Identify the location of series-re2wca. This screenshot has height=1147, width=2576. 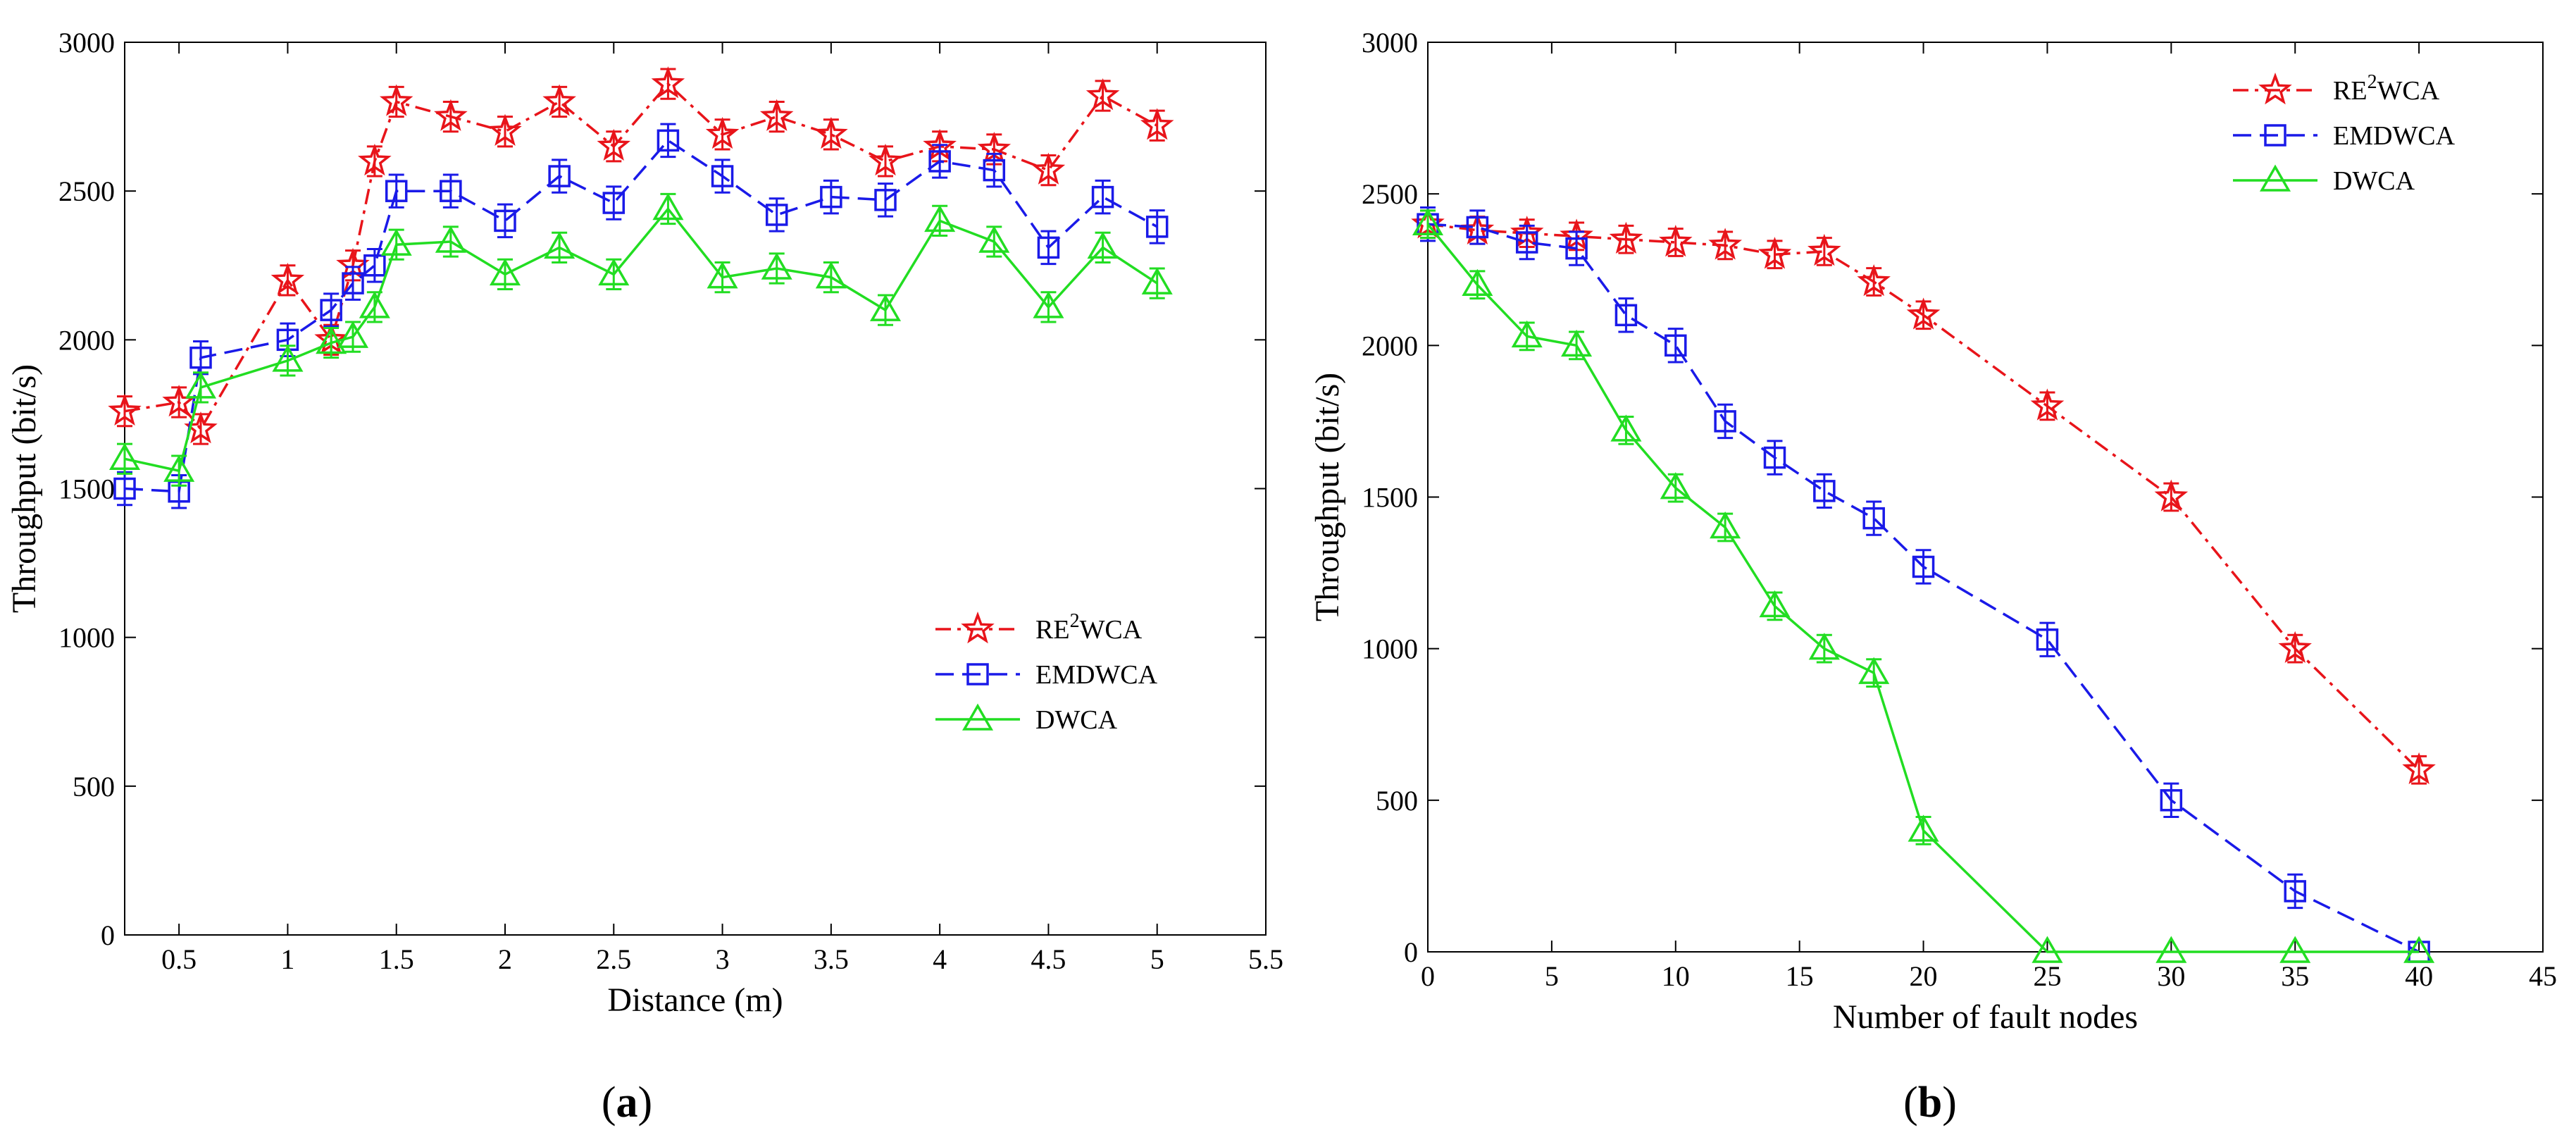
(641, 256).